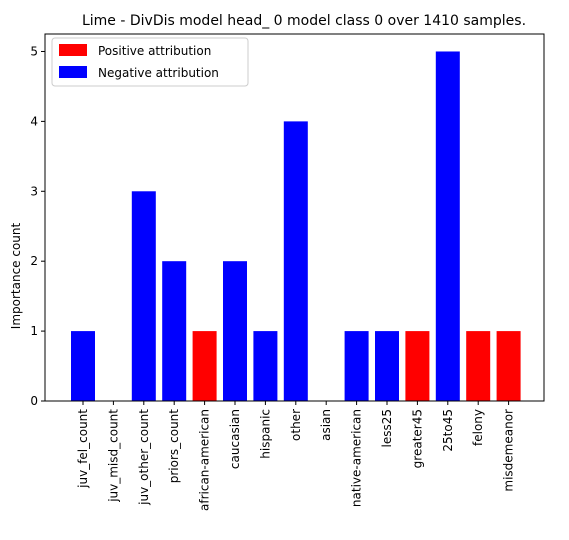 Image resolution: width=569 pixels, height=540 pixels. I want to click on x-tick-label: greater45, so click(417, 438).